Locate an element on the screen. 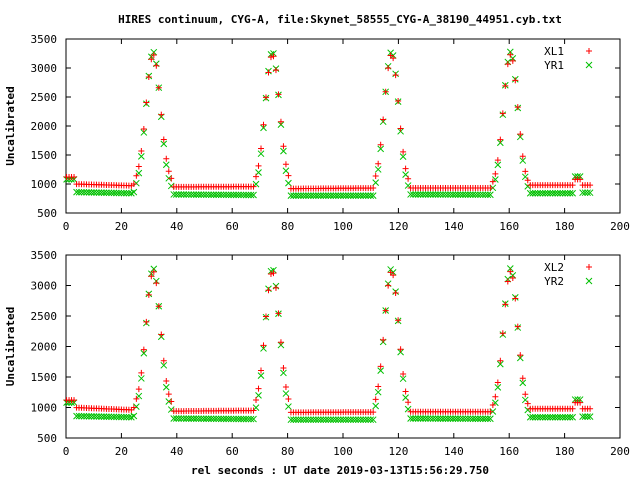  x-tick-label: 160 is located at coordinates (509, 226).